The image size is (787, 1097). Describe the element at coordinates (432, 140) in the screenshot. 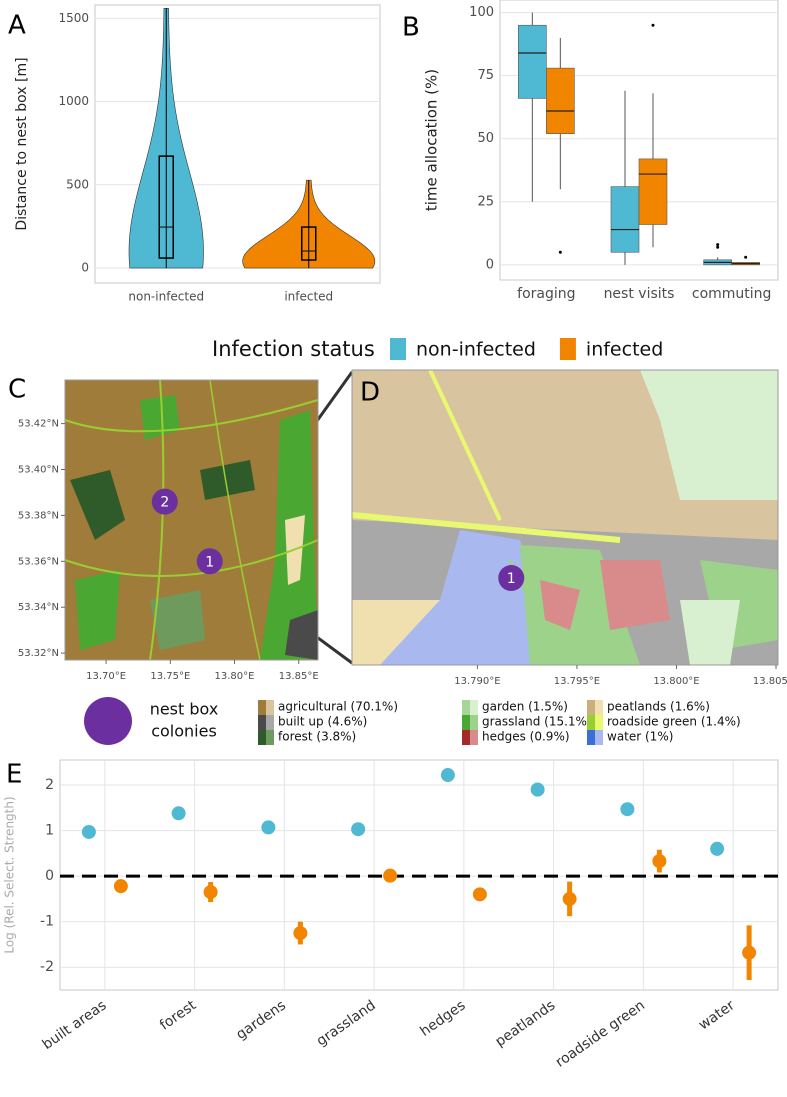

I see `y-axis-label: time allocation (%)` at that location.